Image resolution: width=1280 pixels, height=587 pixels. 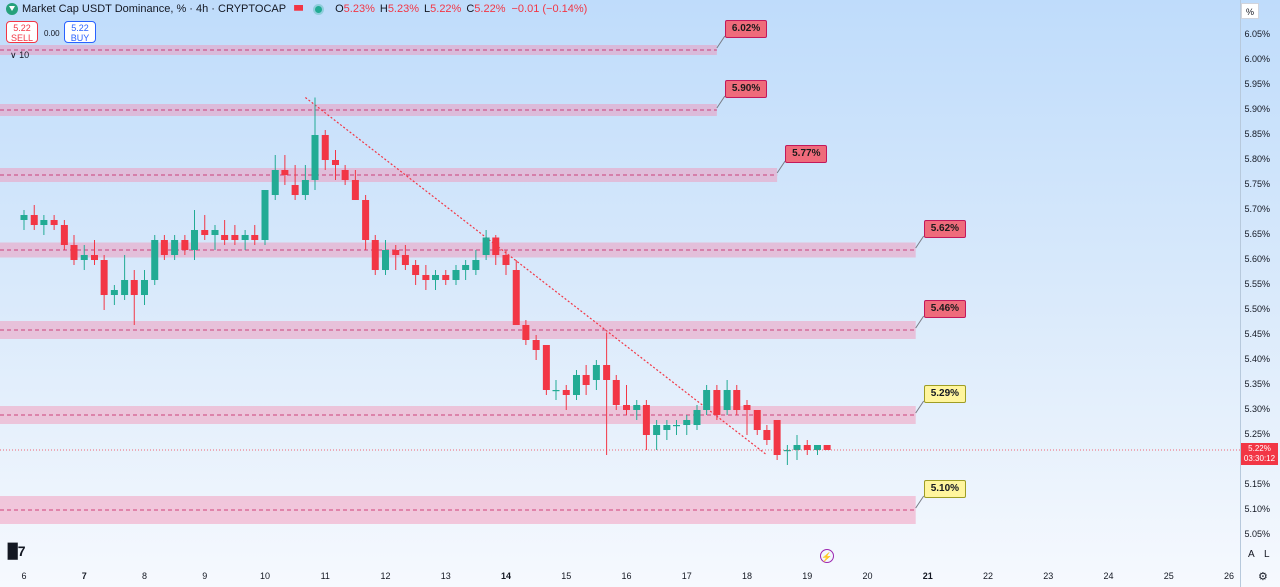 What do you see at coordinates (1257, 484) in the screenshot?
I see `y-tick-label: 5.15%` at bounding box center [1257, 484].